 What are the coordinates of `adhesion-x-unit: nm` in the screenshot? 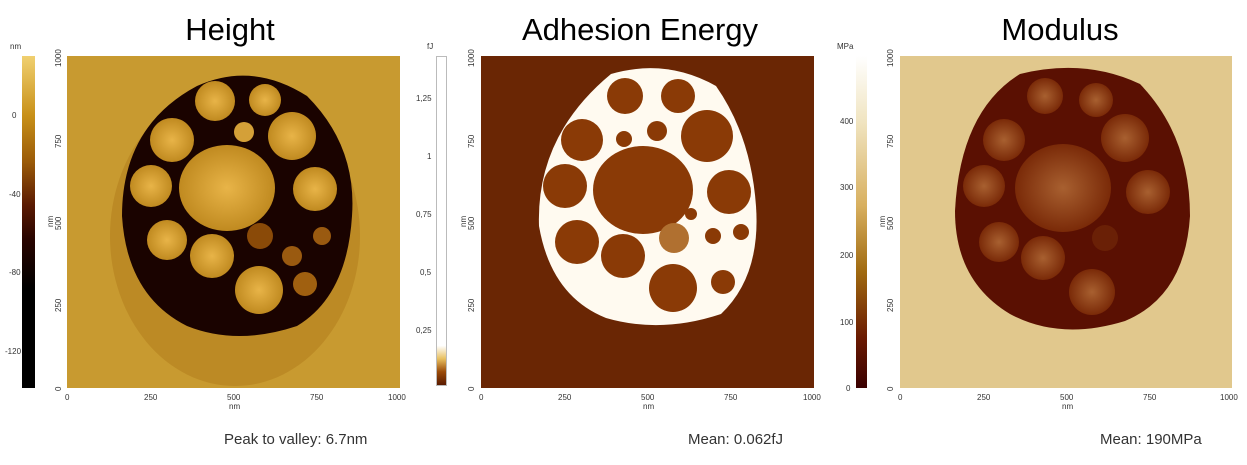 It's located at (649, 406).